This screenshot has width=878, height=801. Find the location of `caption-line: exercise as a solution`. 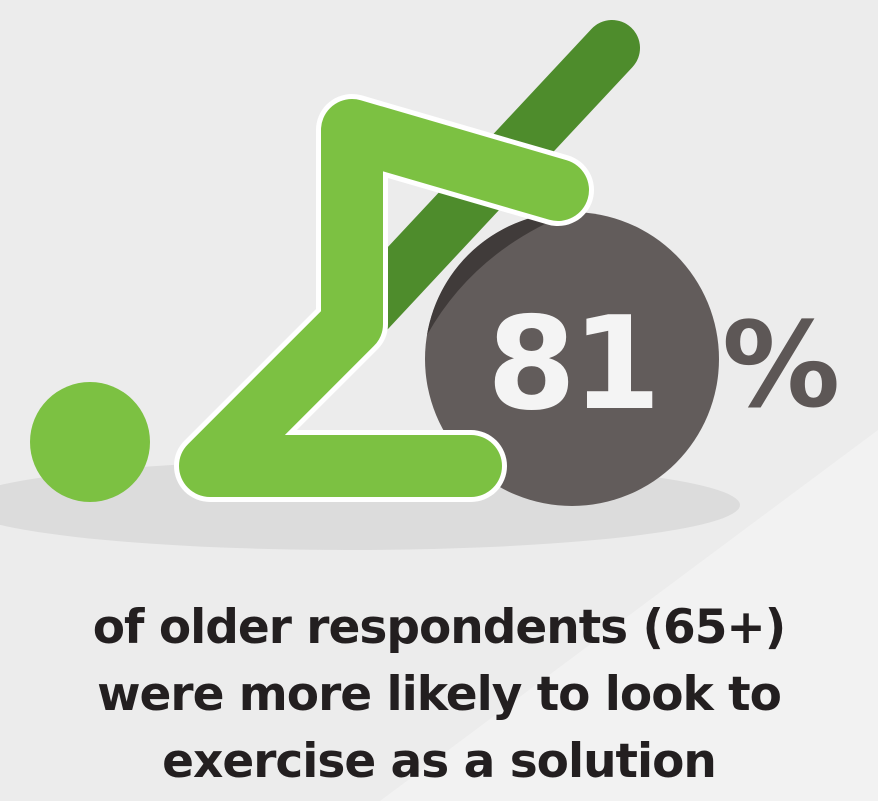

caption-line: exercise as a solution is located at coordinates (439, 761).